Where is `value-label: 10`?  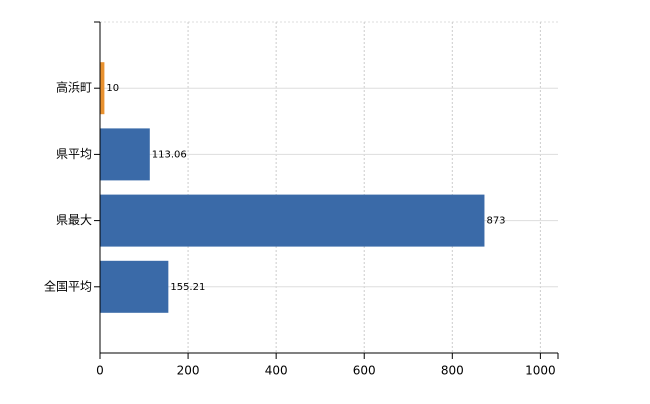
value-label: 10 is located at coordinates (112, 88).